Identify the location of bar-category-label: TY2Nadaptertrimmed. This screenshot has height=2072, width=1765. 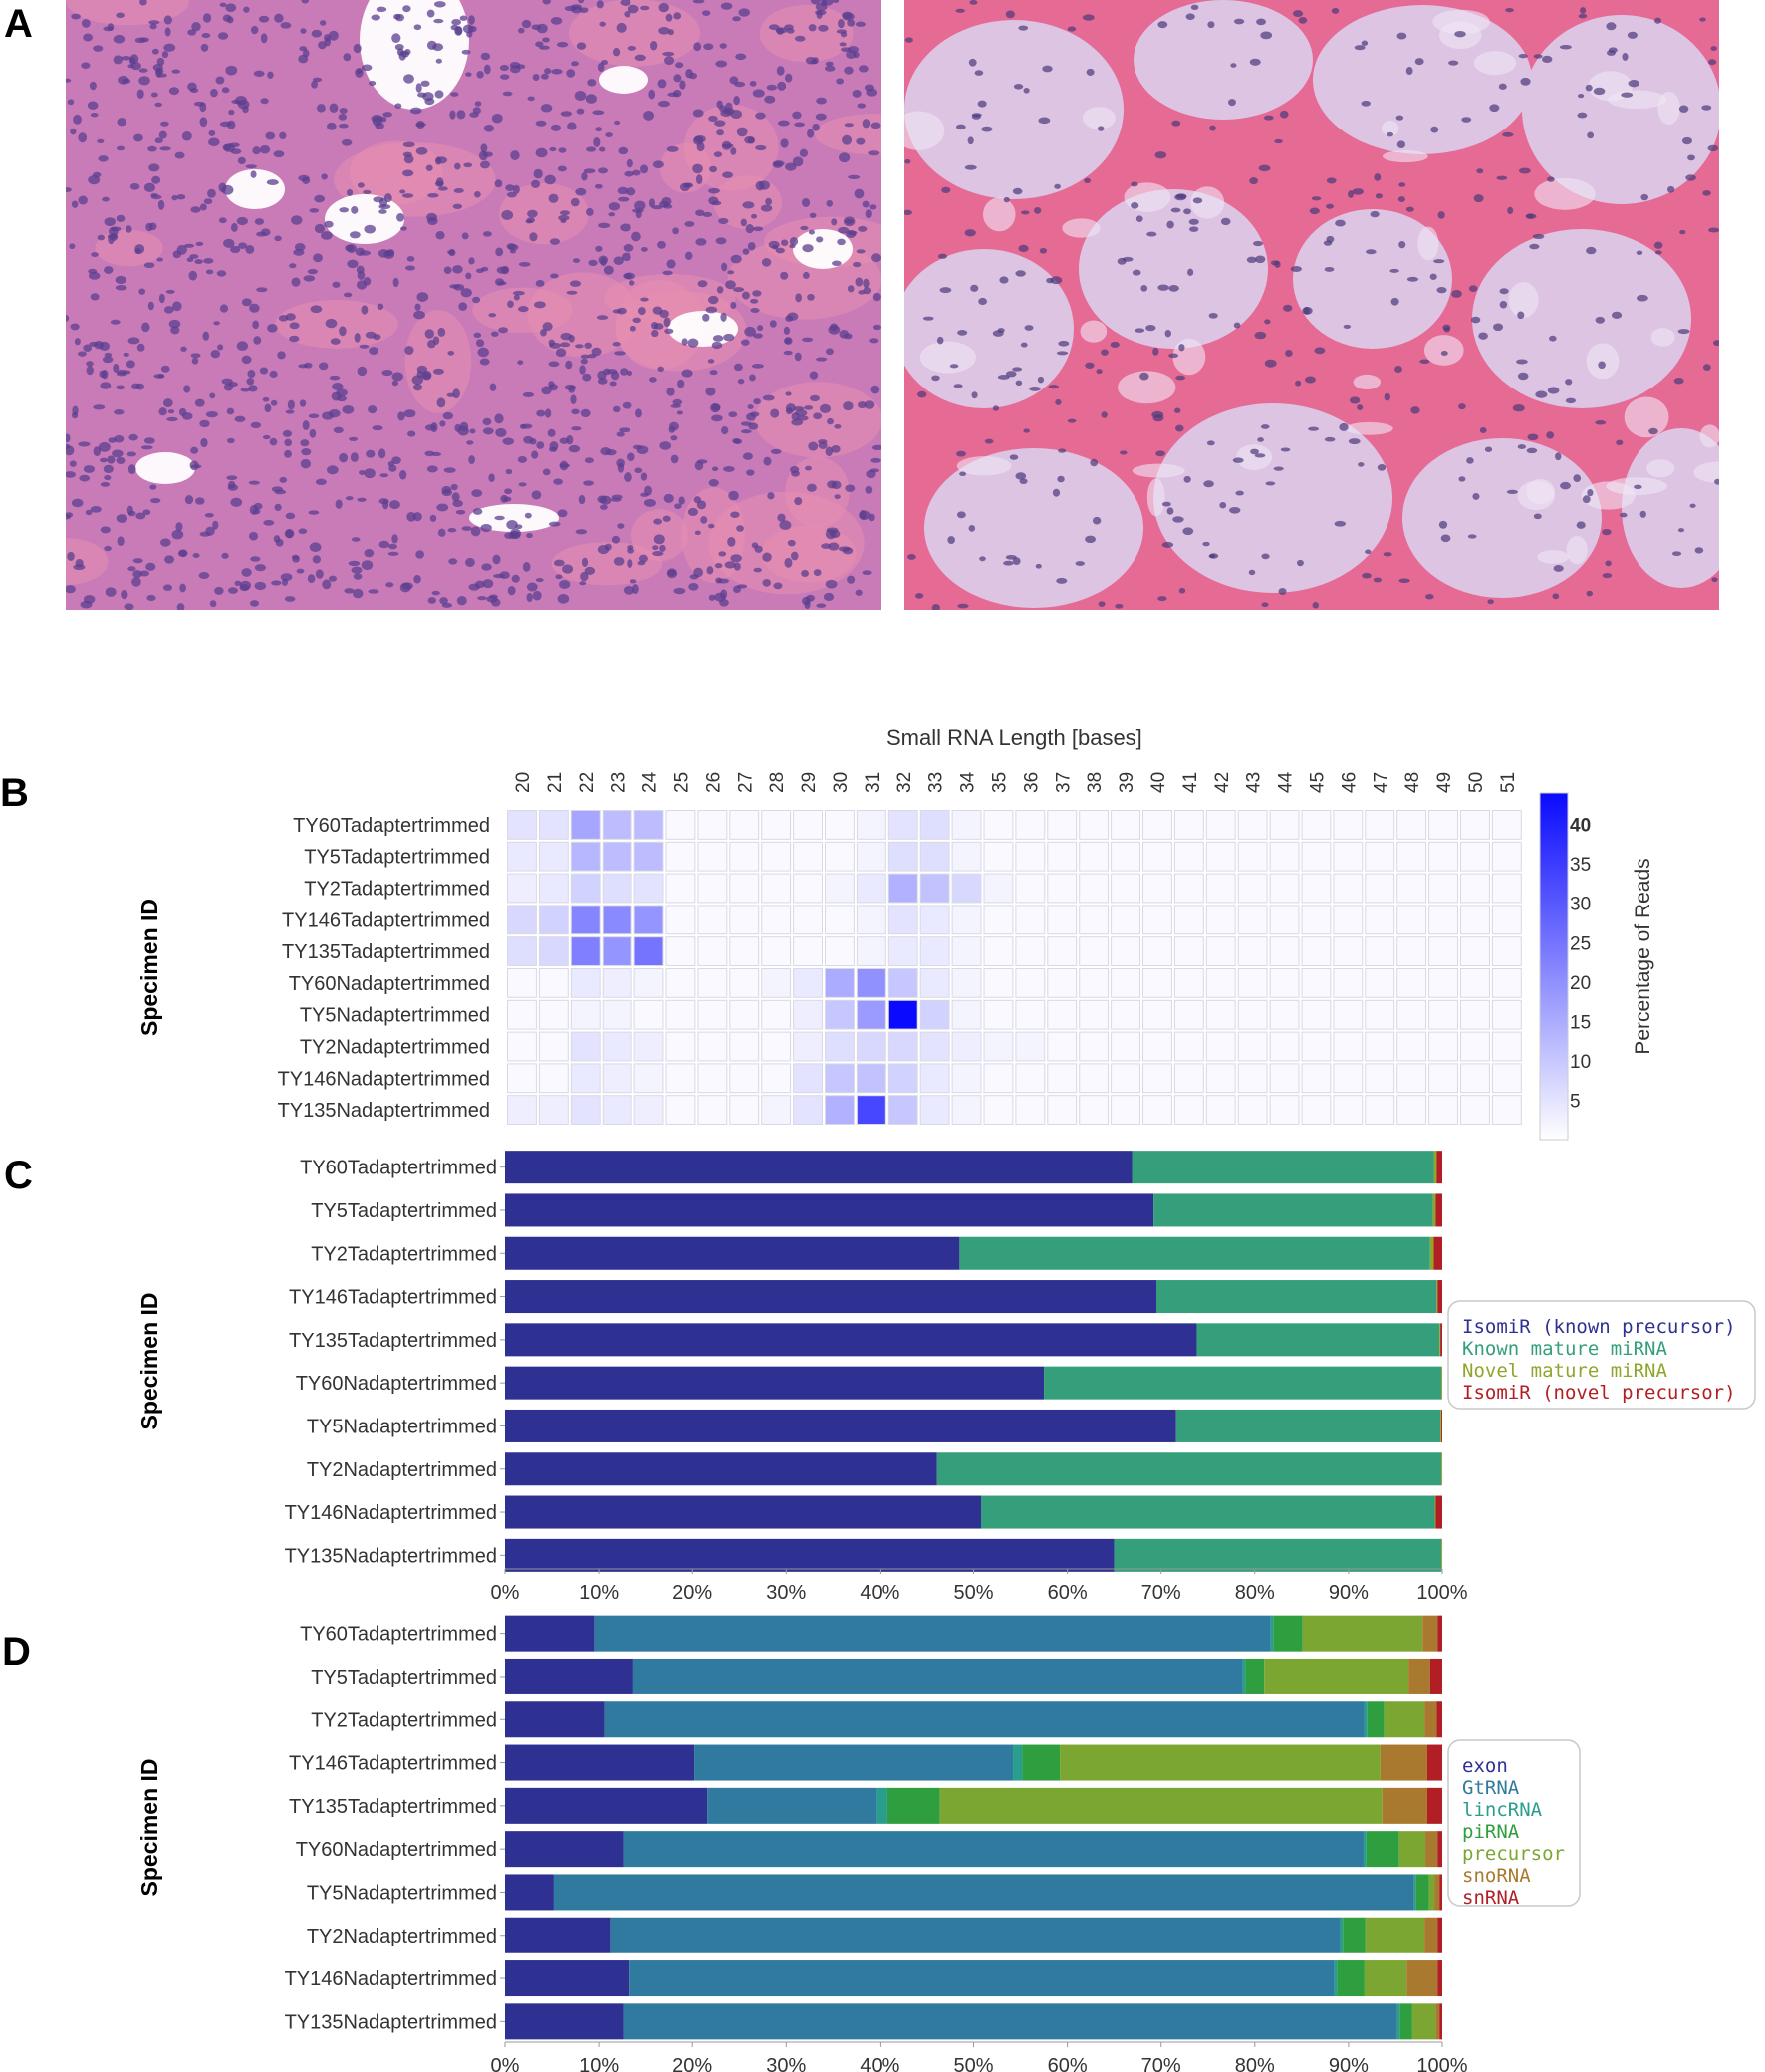
(402, 1936).